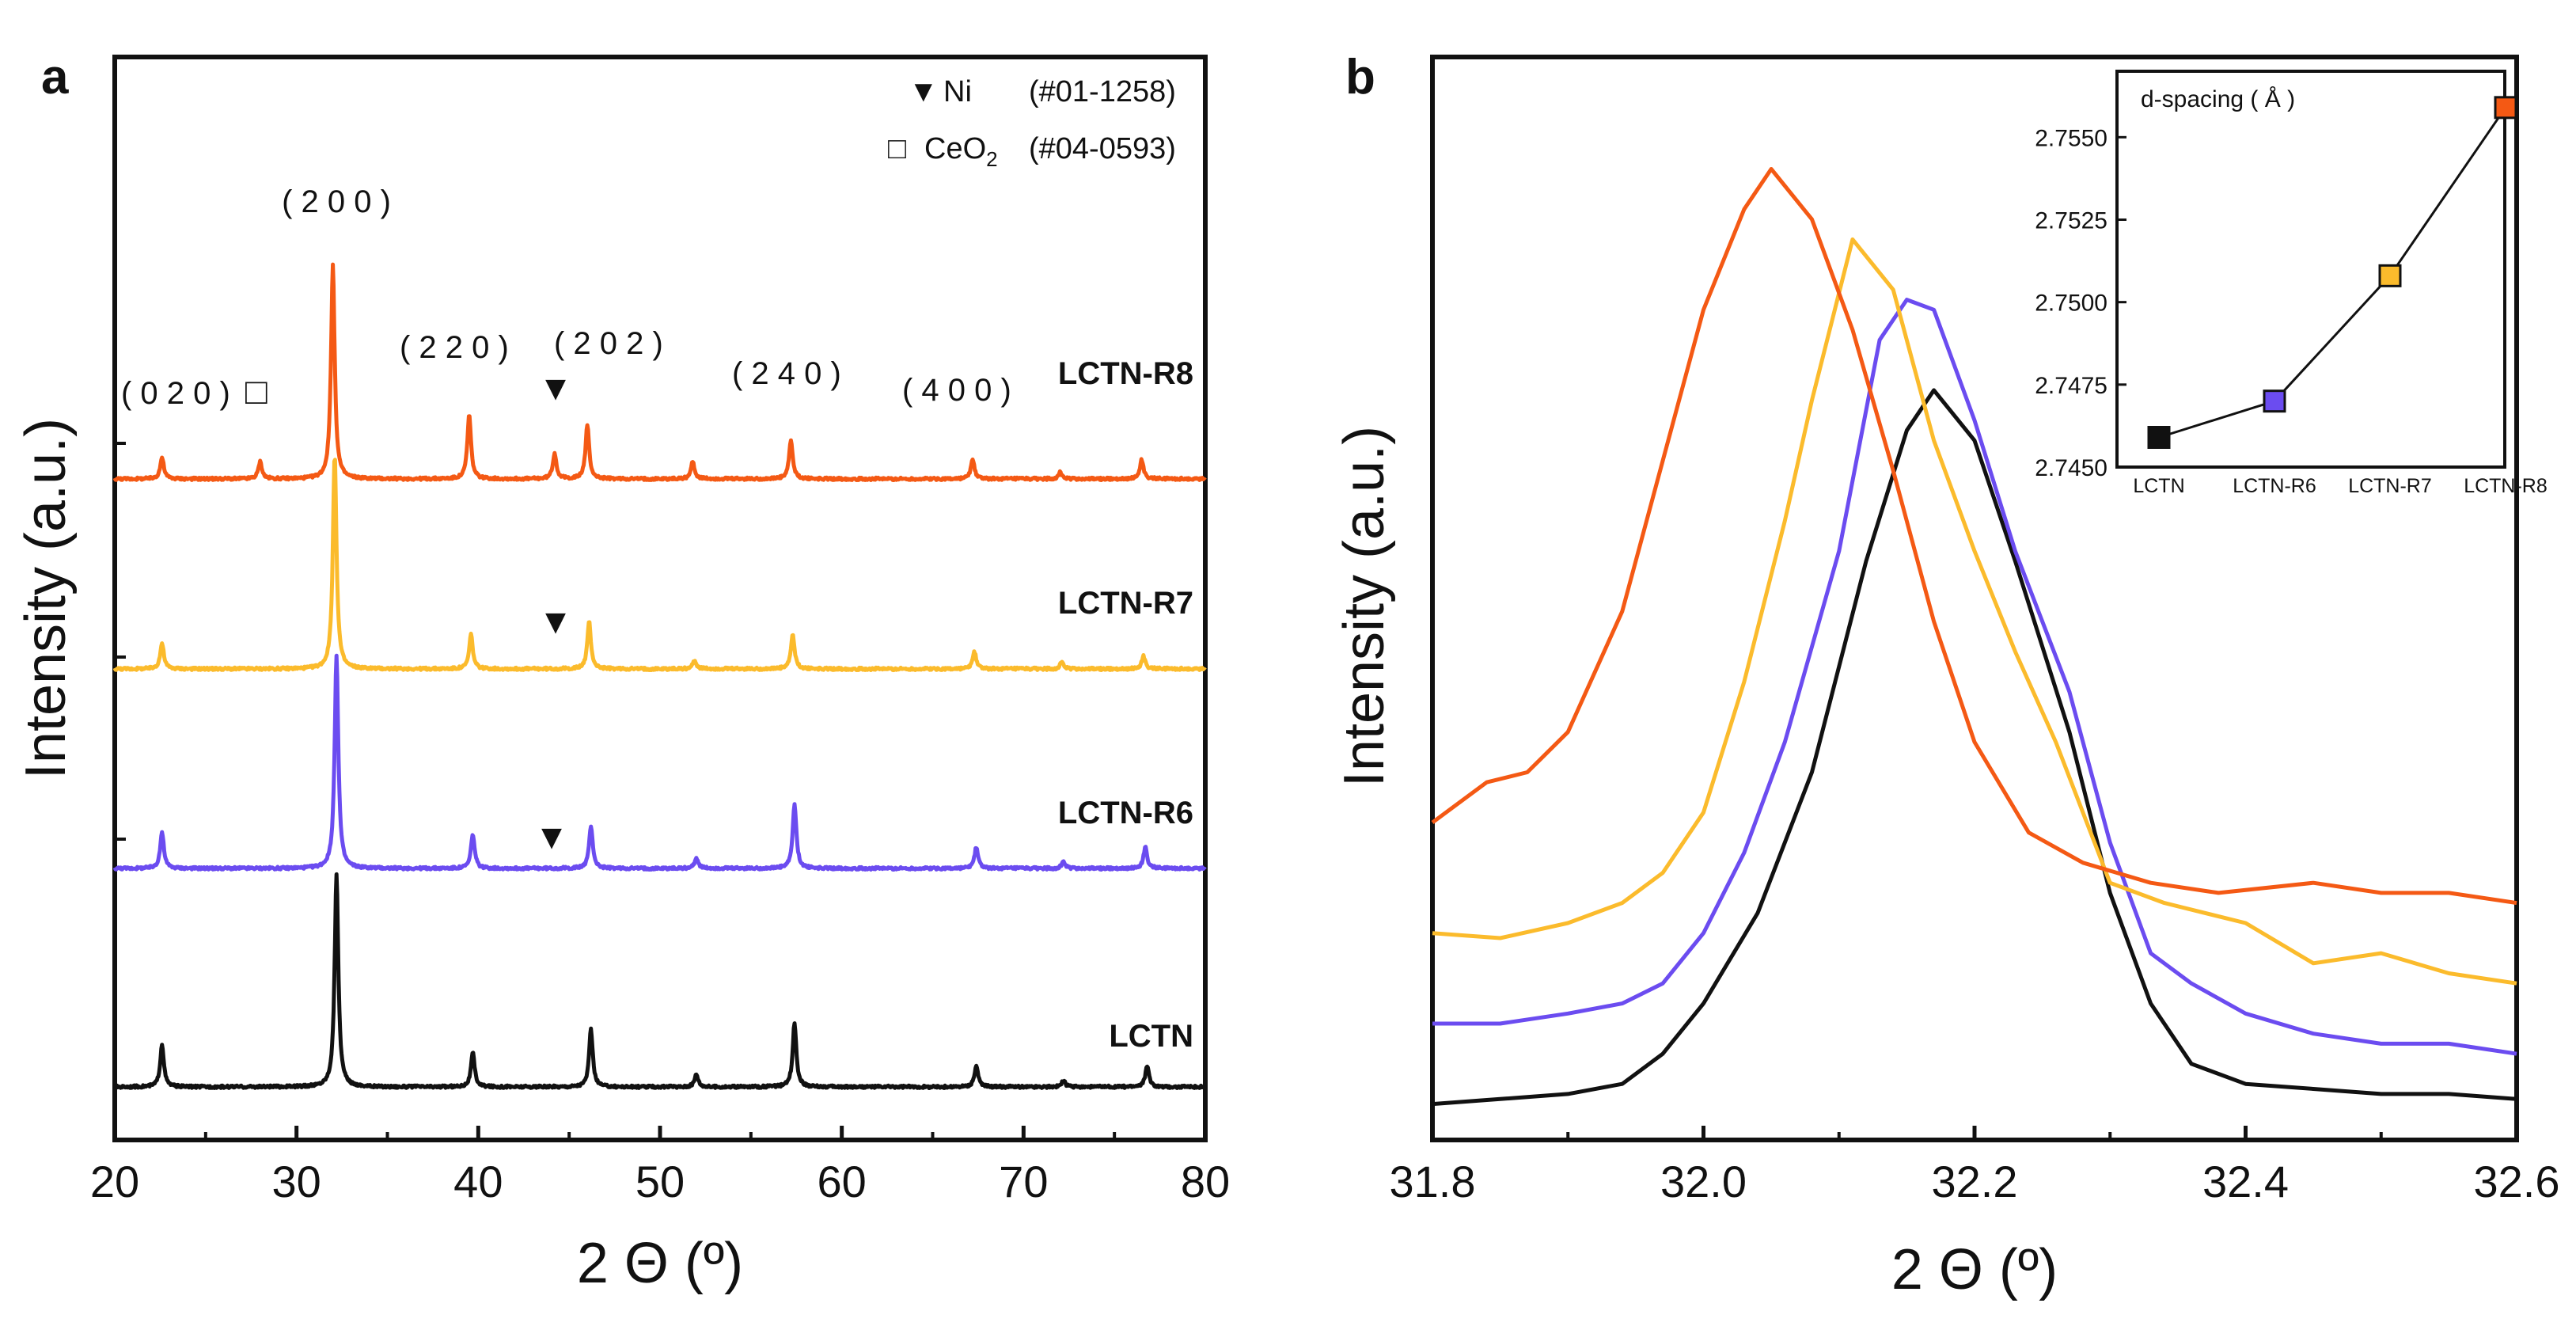 The image size is (2576, 1326). I want to click on legend-ceo2-symbol: □, so click(897, 148).